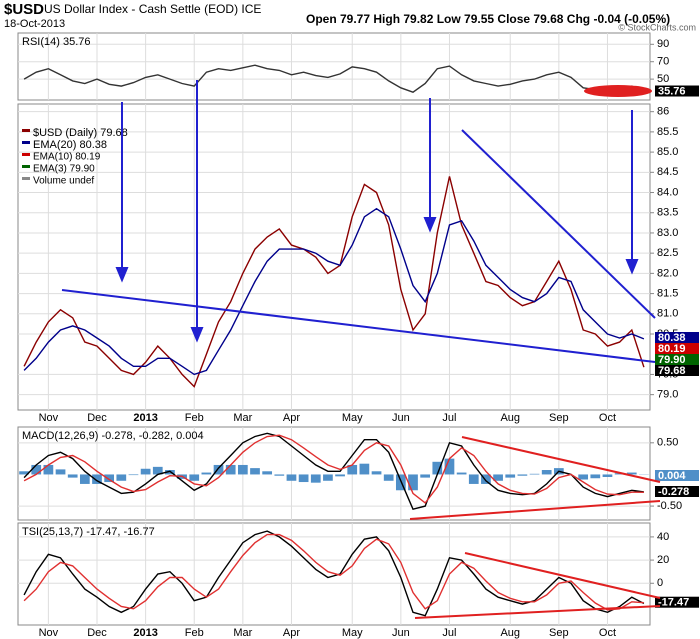  Describe the element at coordinates (672, 91) in the screenshot. I see `value-box-label: 35.76` at that location.